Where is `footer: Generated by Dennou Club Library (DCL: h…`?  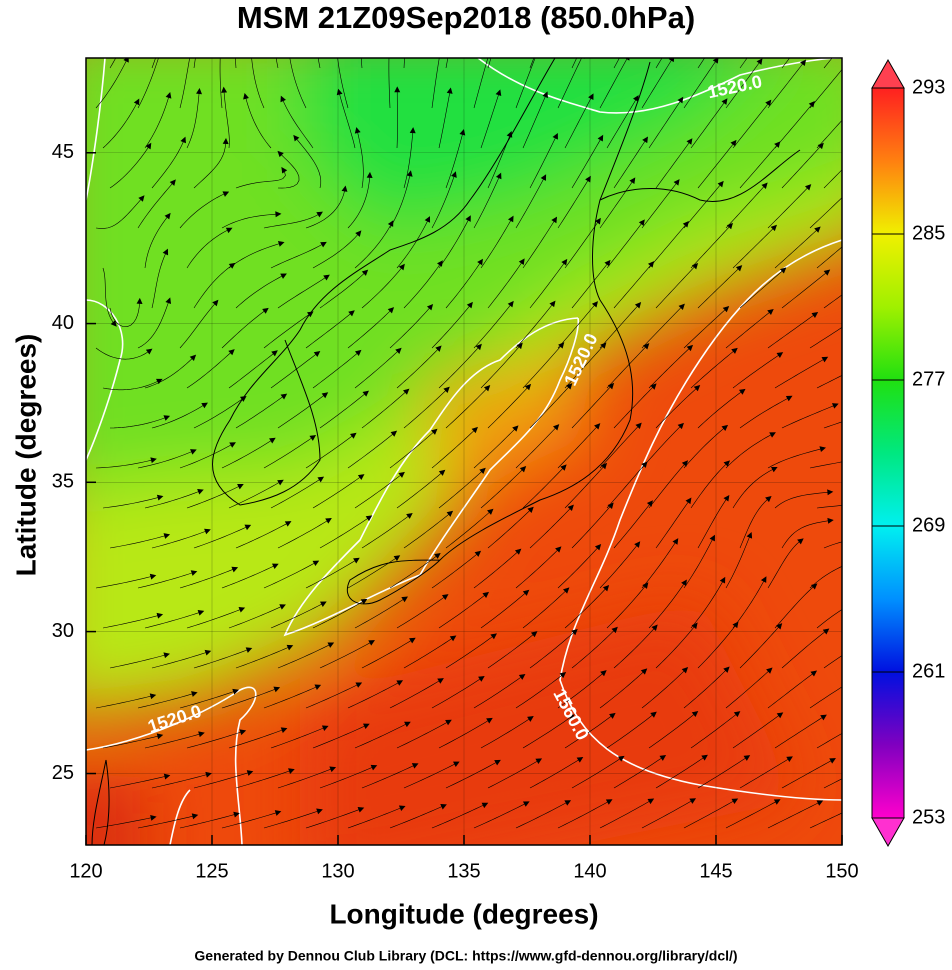
footer: Generated by Dennou Club Library (DCL: h… is located at coordinates (465, 956).